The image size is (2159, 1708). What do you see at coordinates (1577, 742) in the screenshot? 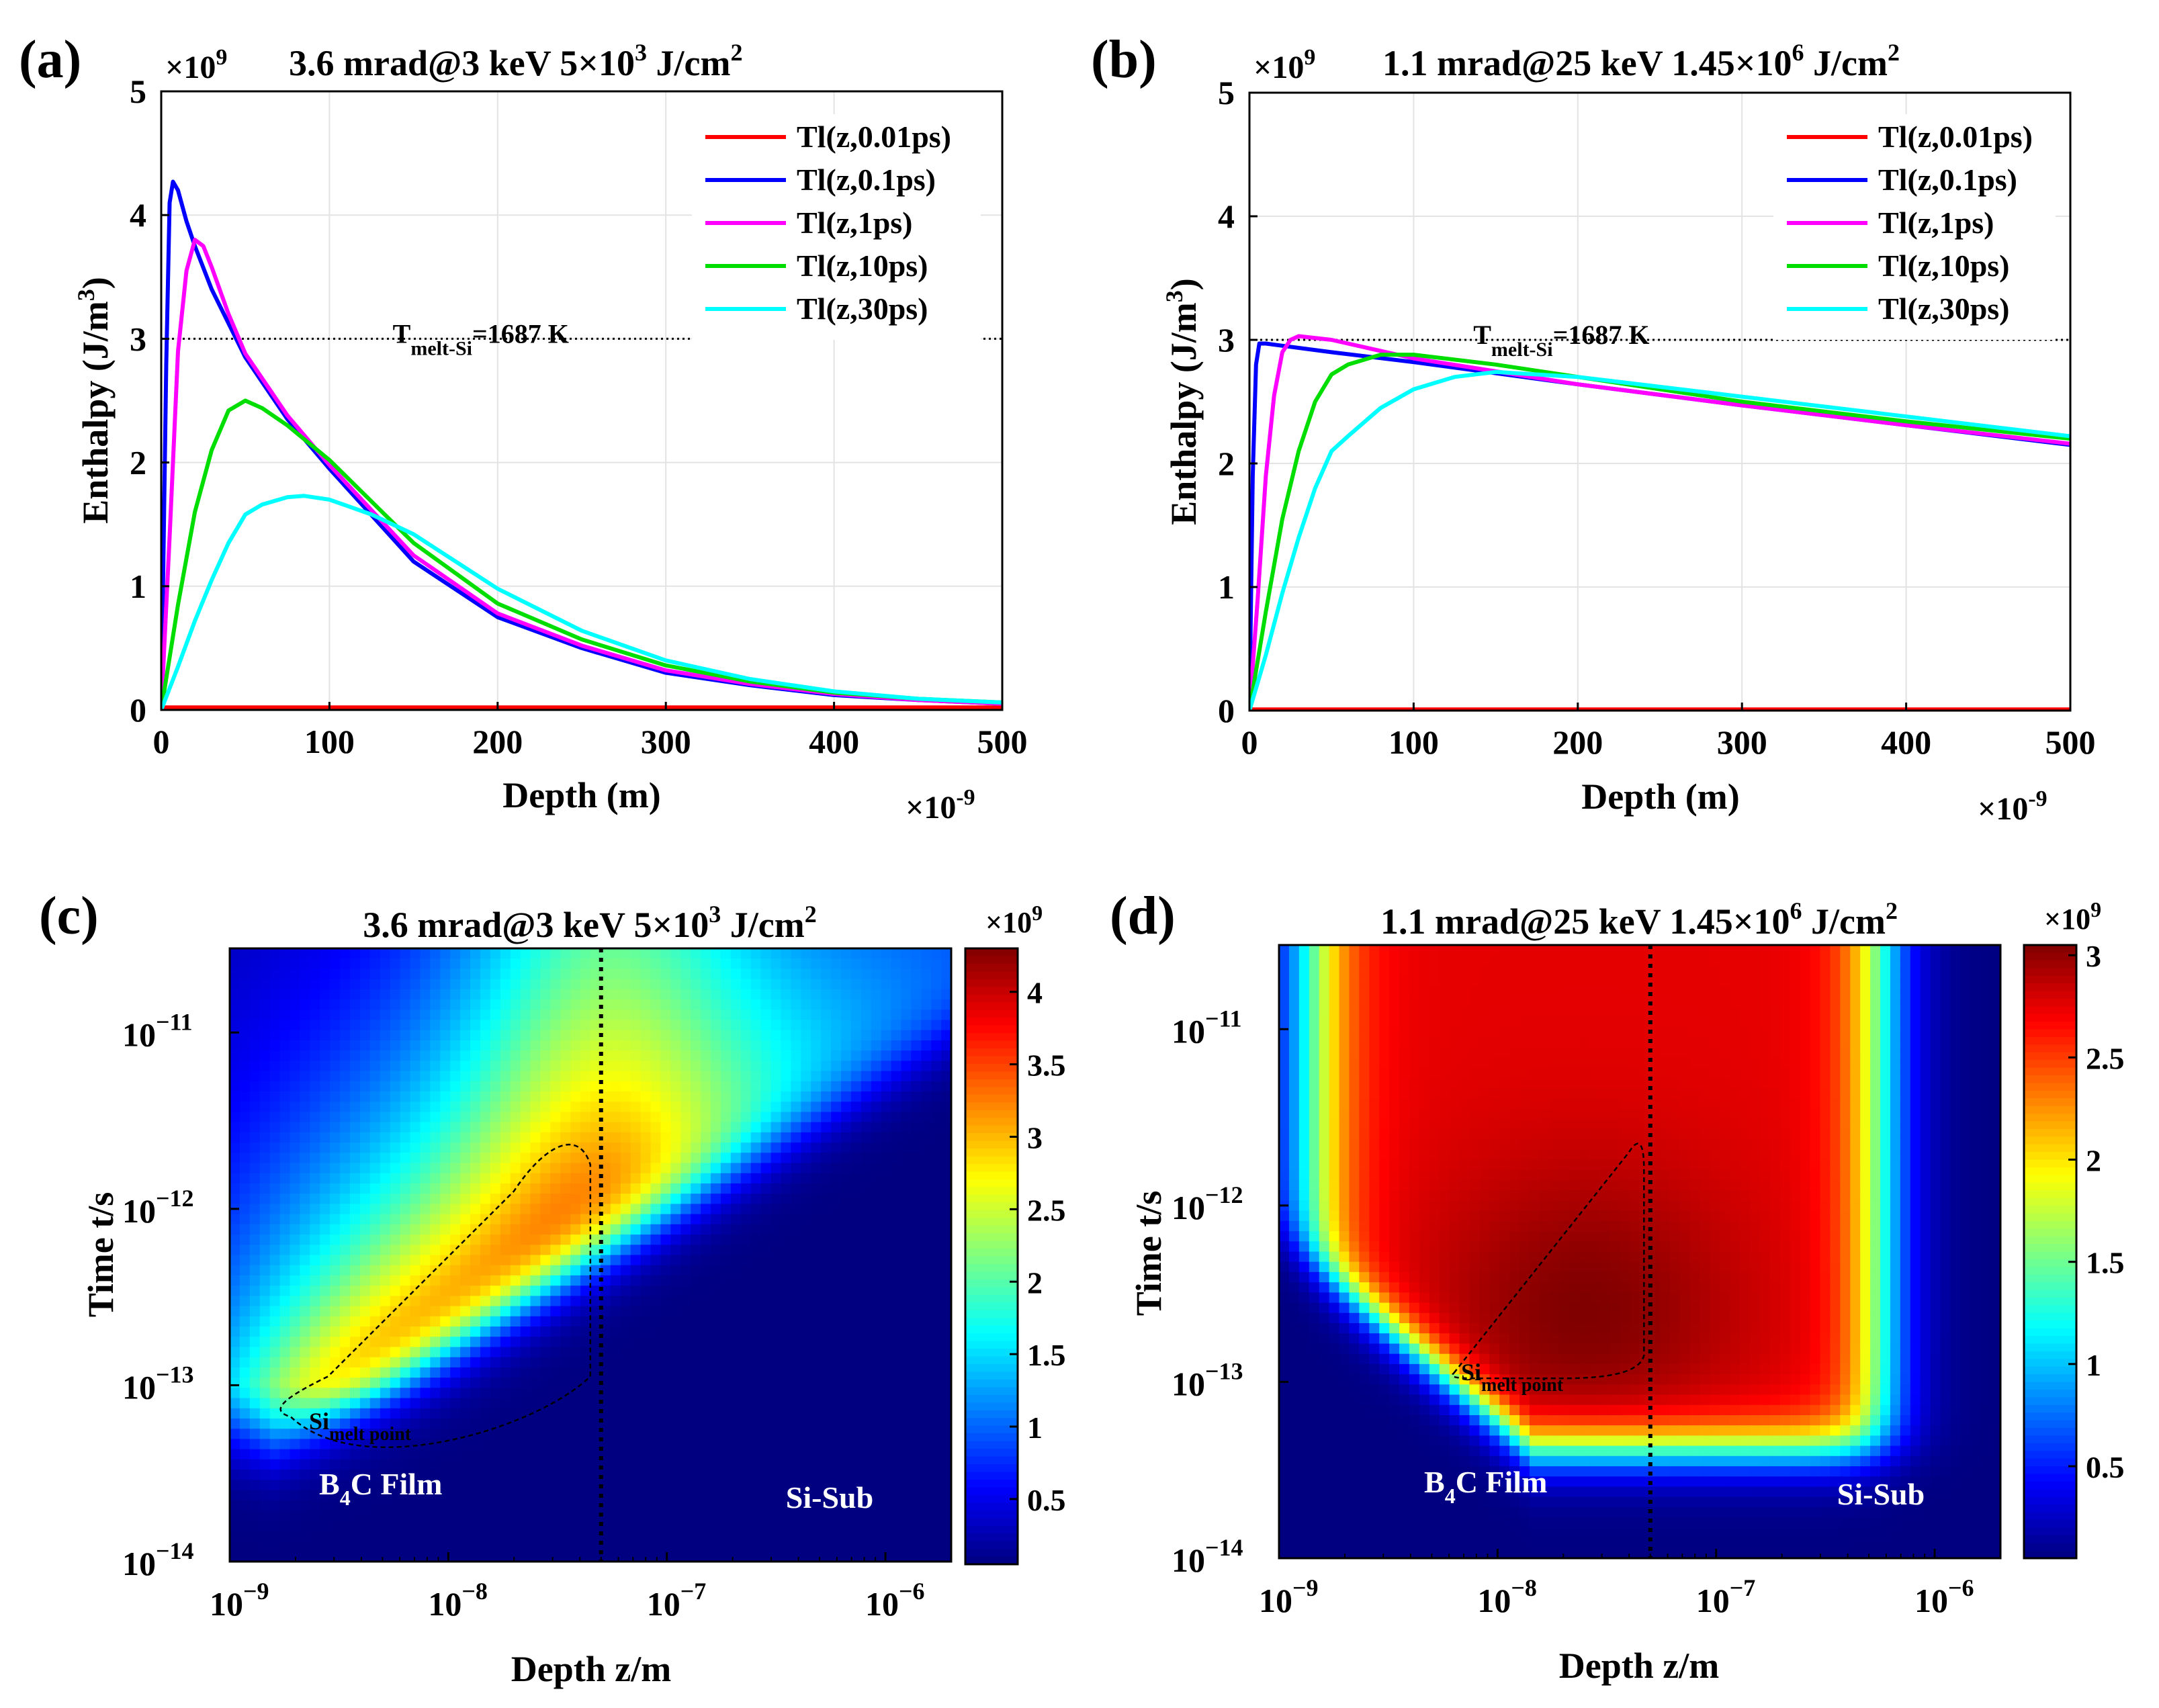
I see `x-tick-label: 200` at bounding box center [1577, 742].